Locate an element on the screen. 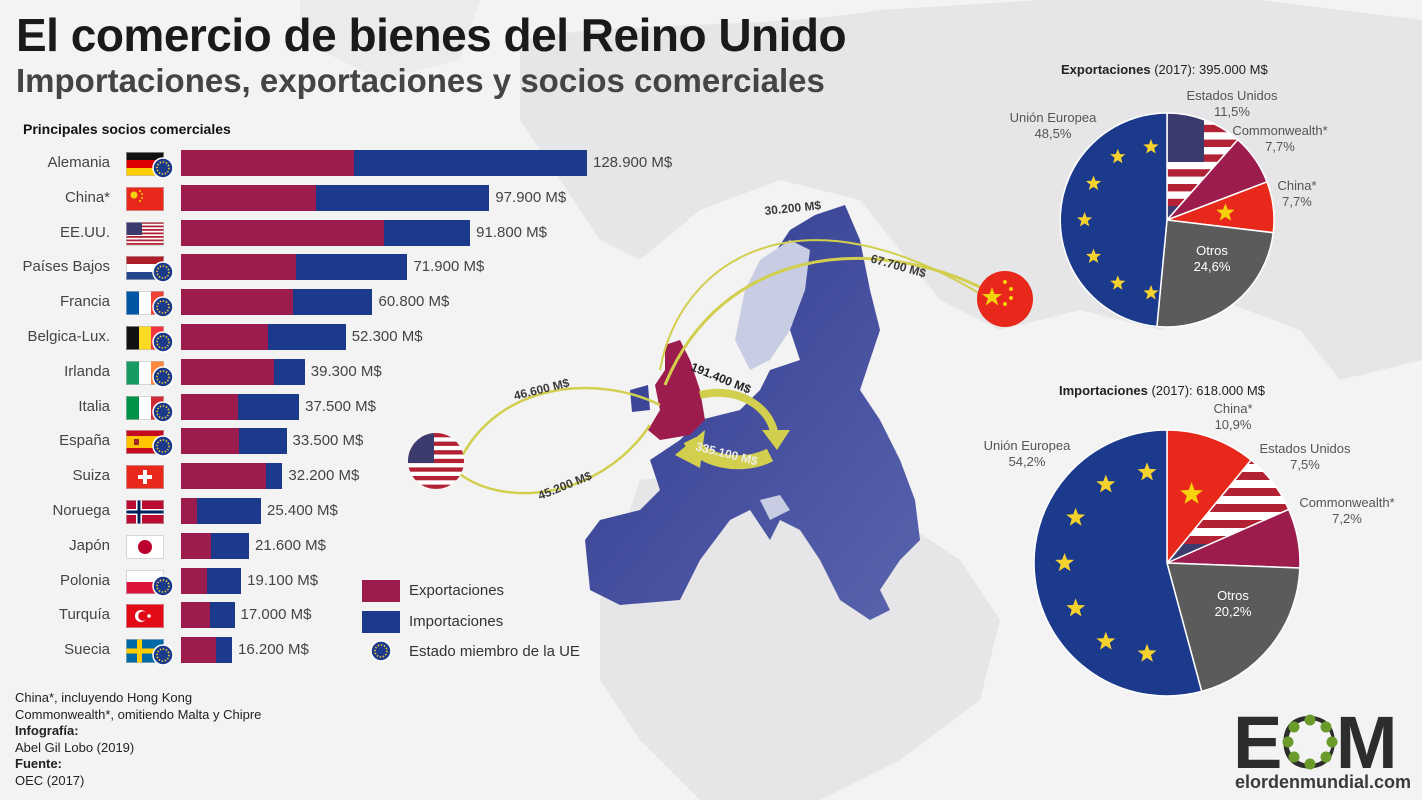 The image size is (1422, 800). logo-globe-icon is located at coordinates (1310, 742).